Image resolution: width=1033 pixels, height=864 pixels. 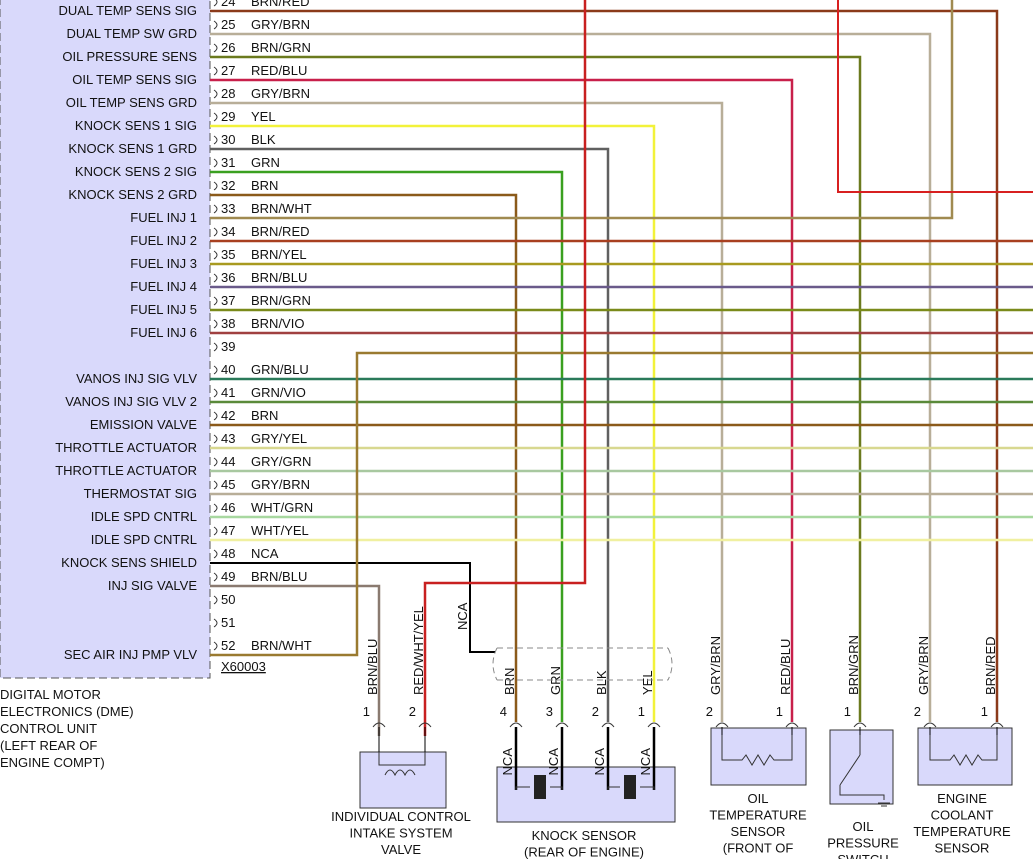 I want to click on wire-color: WHT/YEL, so click(x=280, y=530).